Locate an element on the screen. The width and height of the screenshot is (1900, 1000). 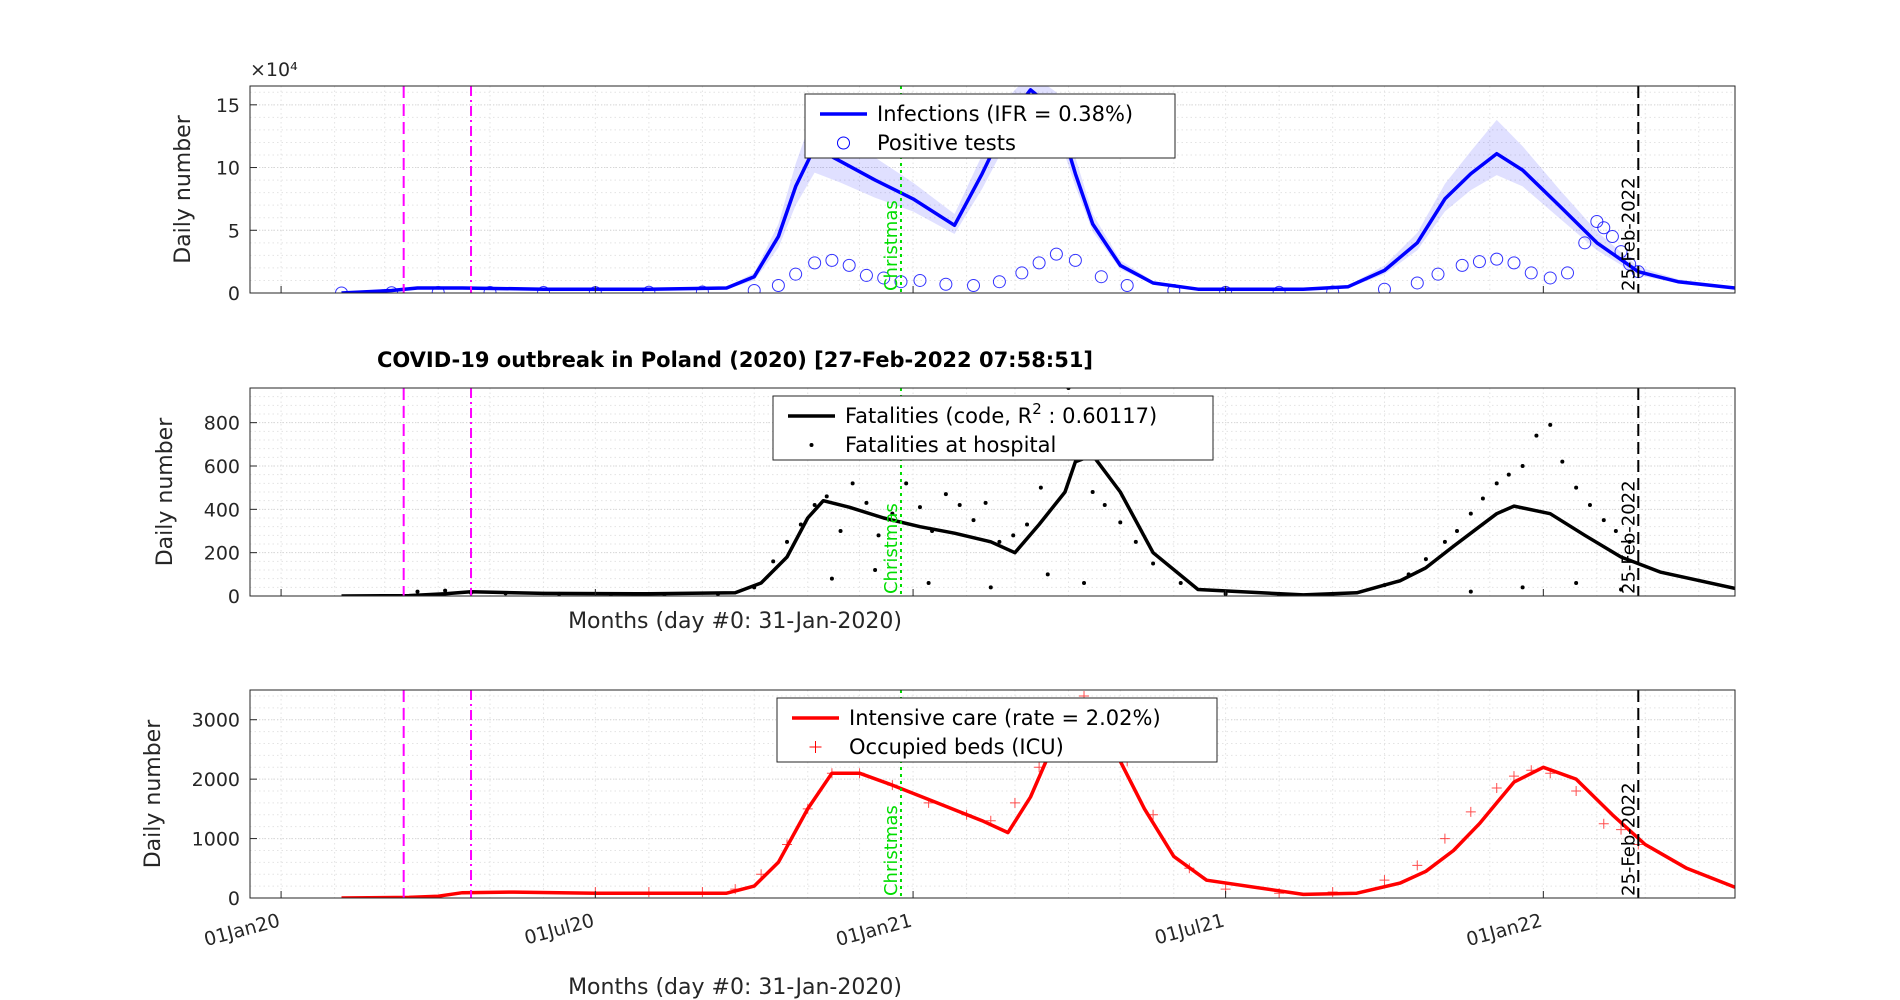
legend-entry: Fatalities at hospital is located at coordinates (950, 445).